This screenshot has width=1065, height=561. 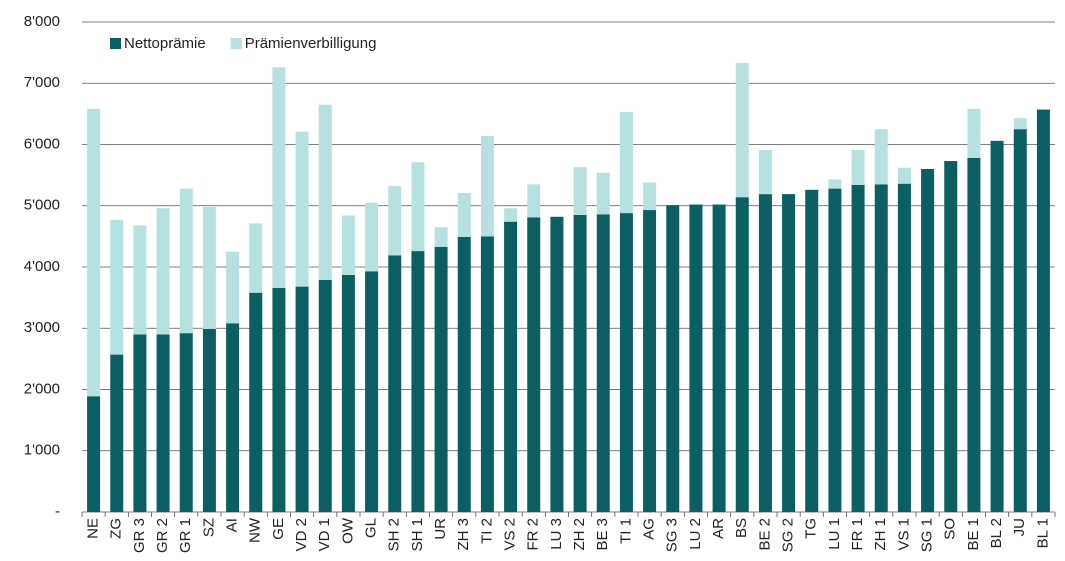 What do you see at coordinates (741, 528) in the screenshot?
I see `x-tick-label: BS` at bounding box center [741, 528].